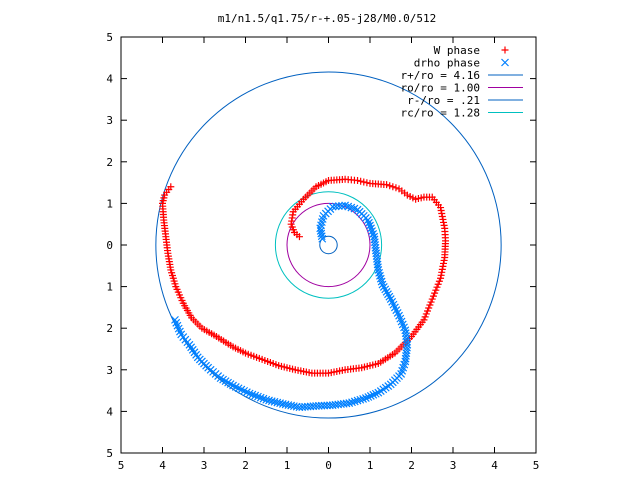 The width and height of the screenshot is (640, 480). What do you see at coordinates (447, 63) in the screenshot?
I see `legend-label: drho phase` at bounding box center [447, 63].